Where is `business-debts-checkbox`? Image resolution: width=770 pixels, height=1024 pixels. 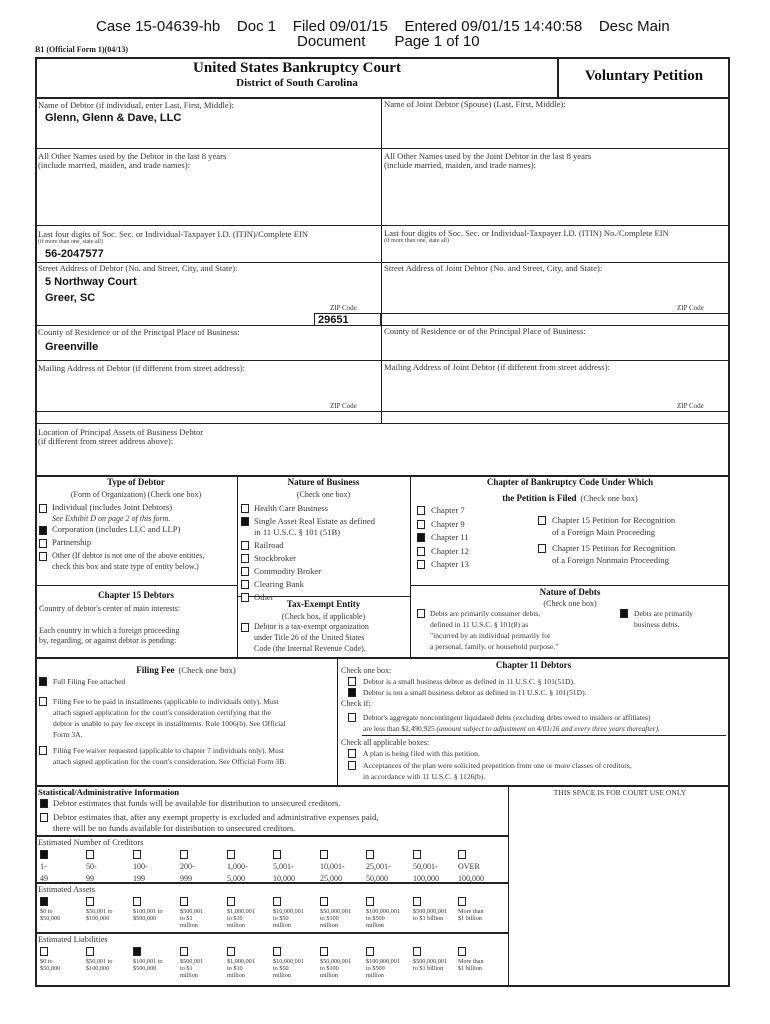 business-debts-checkbox is located at coordinates (624, 613).